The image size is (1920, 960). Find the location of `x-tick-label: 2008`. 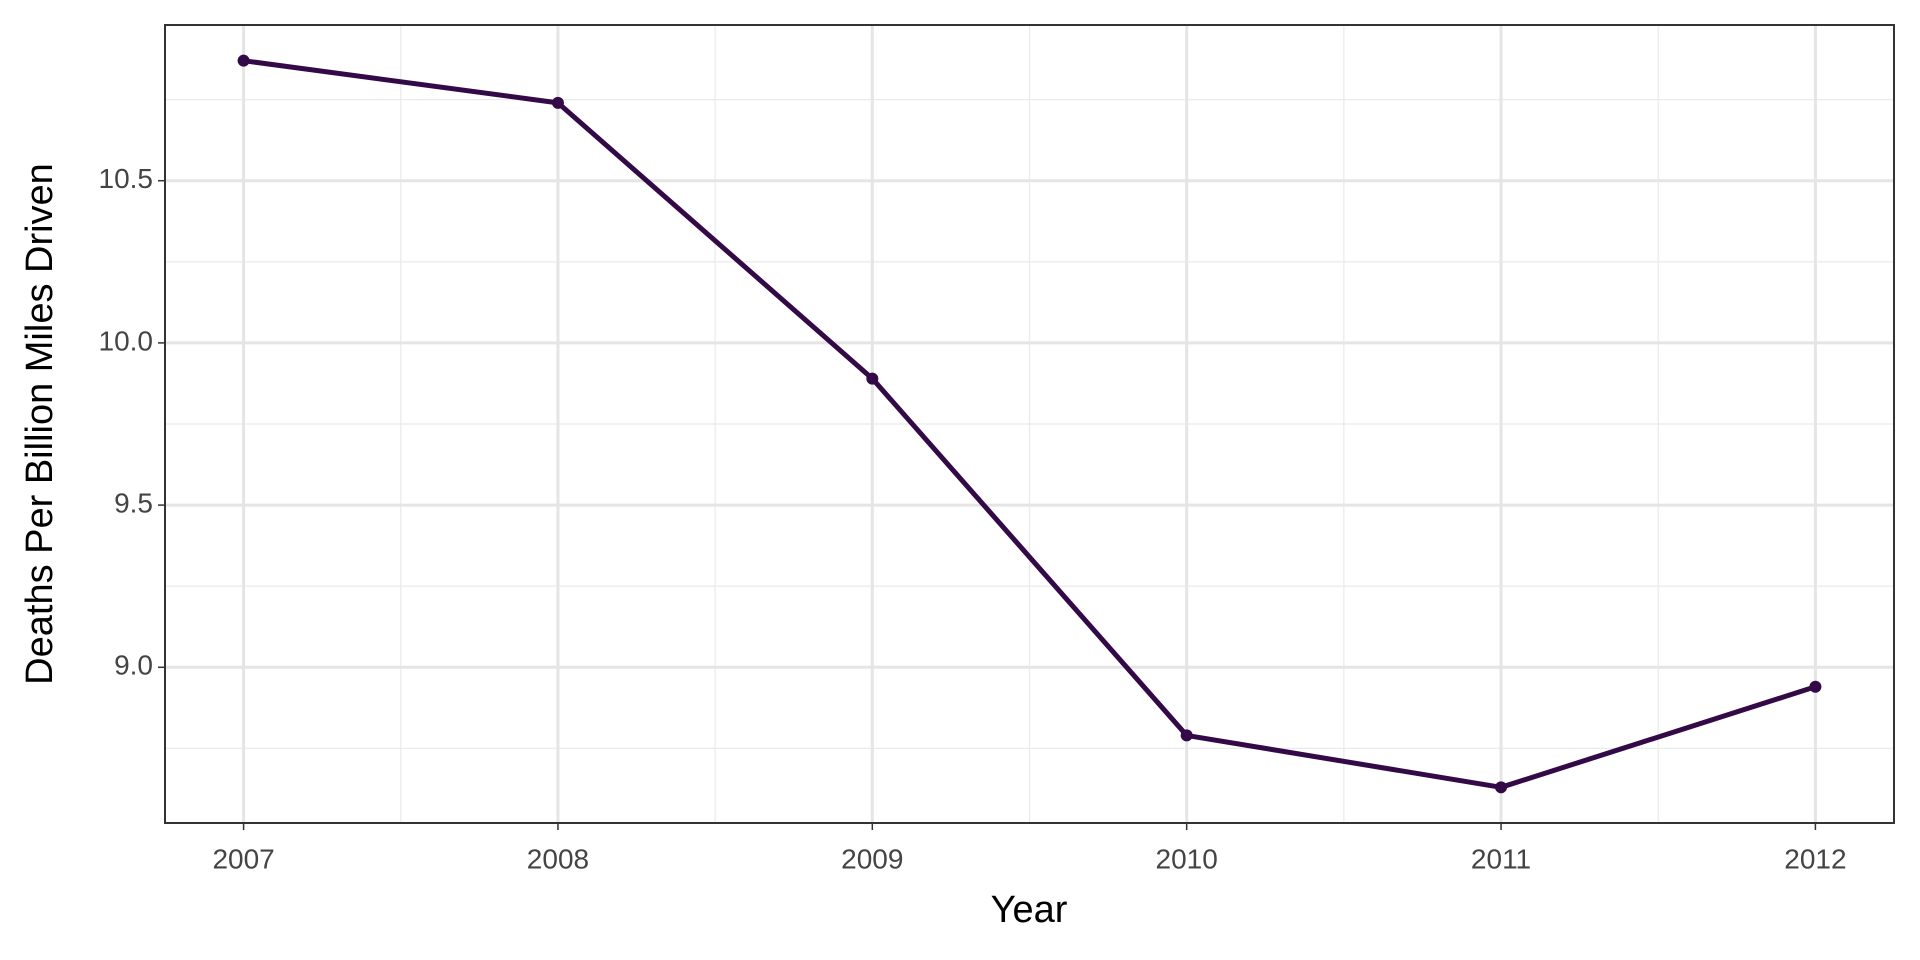

x-tick-label: 2008 is located at coordinates (558, 858).